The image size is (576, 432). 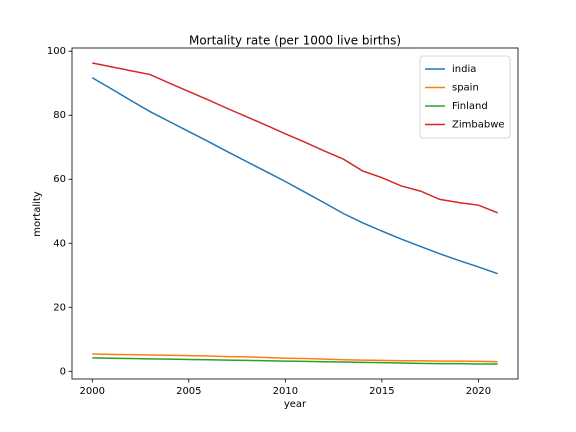 What do you see at coordinates (465, 97) in the screenshot?
I see `legend-box` at bounding box center [465, 97].